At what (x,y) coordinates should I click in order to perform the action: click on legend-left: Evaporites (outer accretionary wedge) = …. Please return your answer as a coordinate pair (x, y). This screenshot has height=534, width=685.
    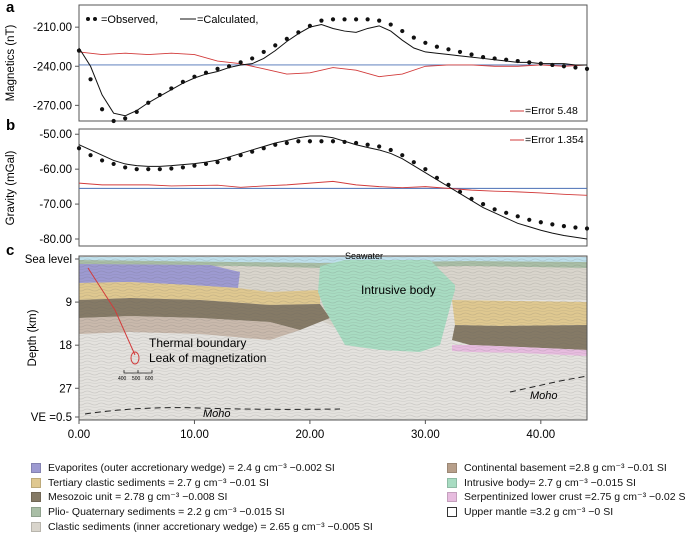
    Looking at the image, I should click on (202, 497).